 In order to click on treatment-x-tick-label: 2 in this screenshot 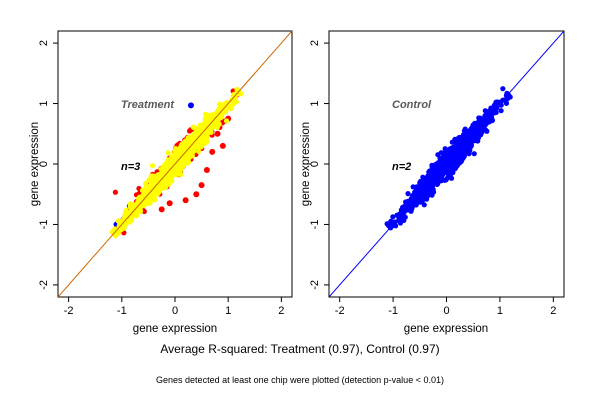, I will do `click(281, 311)`.